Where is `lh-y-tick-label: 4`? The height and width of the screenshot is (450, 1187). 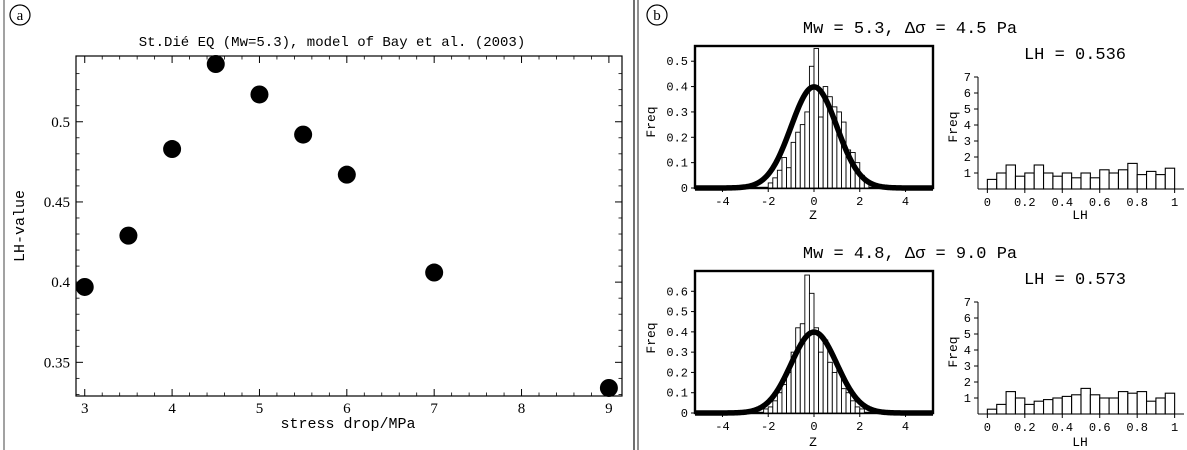
lh-y-tick-label: 4 is located at coordinates (967, 126).